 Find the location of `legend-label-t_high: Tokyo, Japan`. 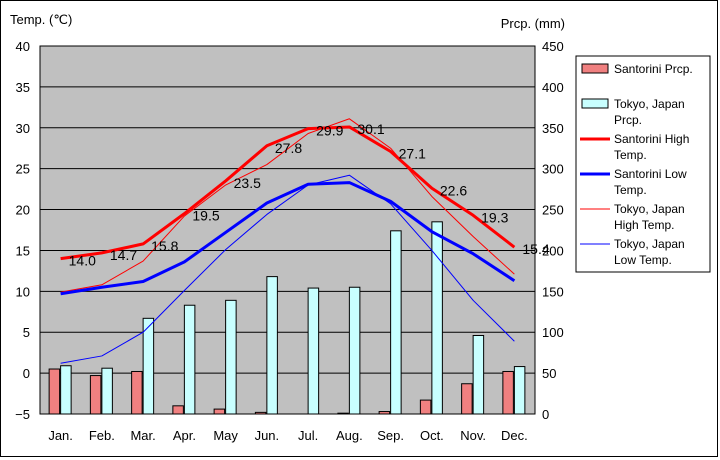

legend-label-t_high: Tokyo, Japan is located at coordinates (649, 209).